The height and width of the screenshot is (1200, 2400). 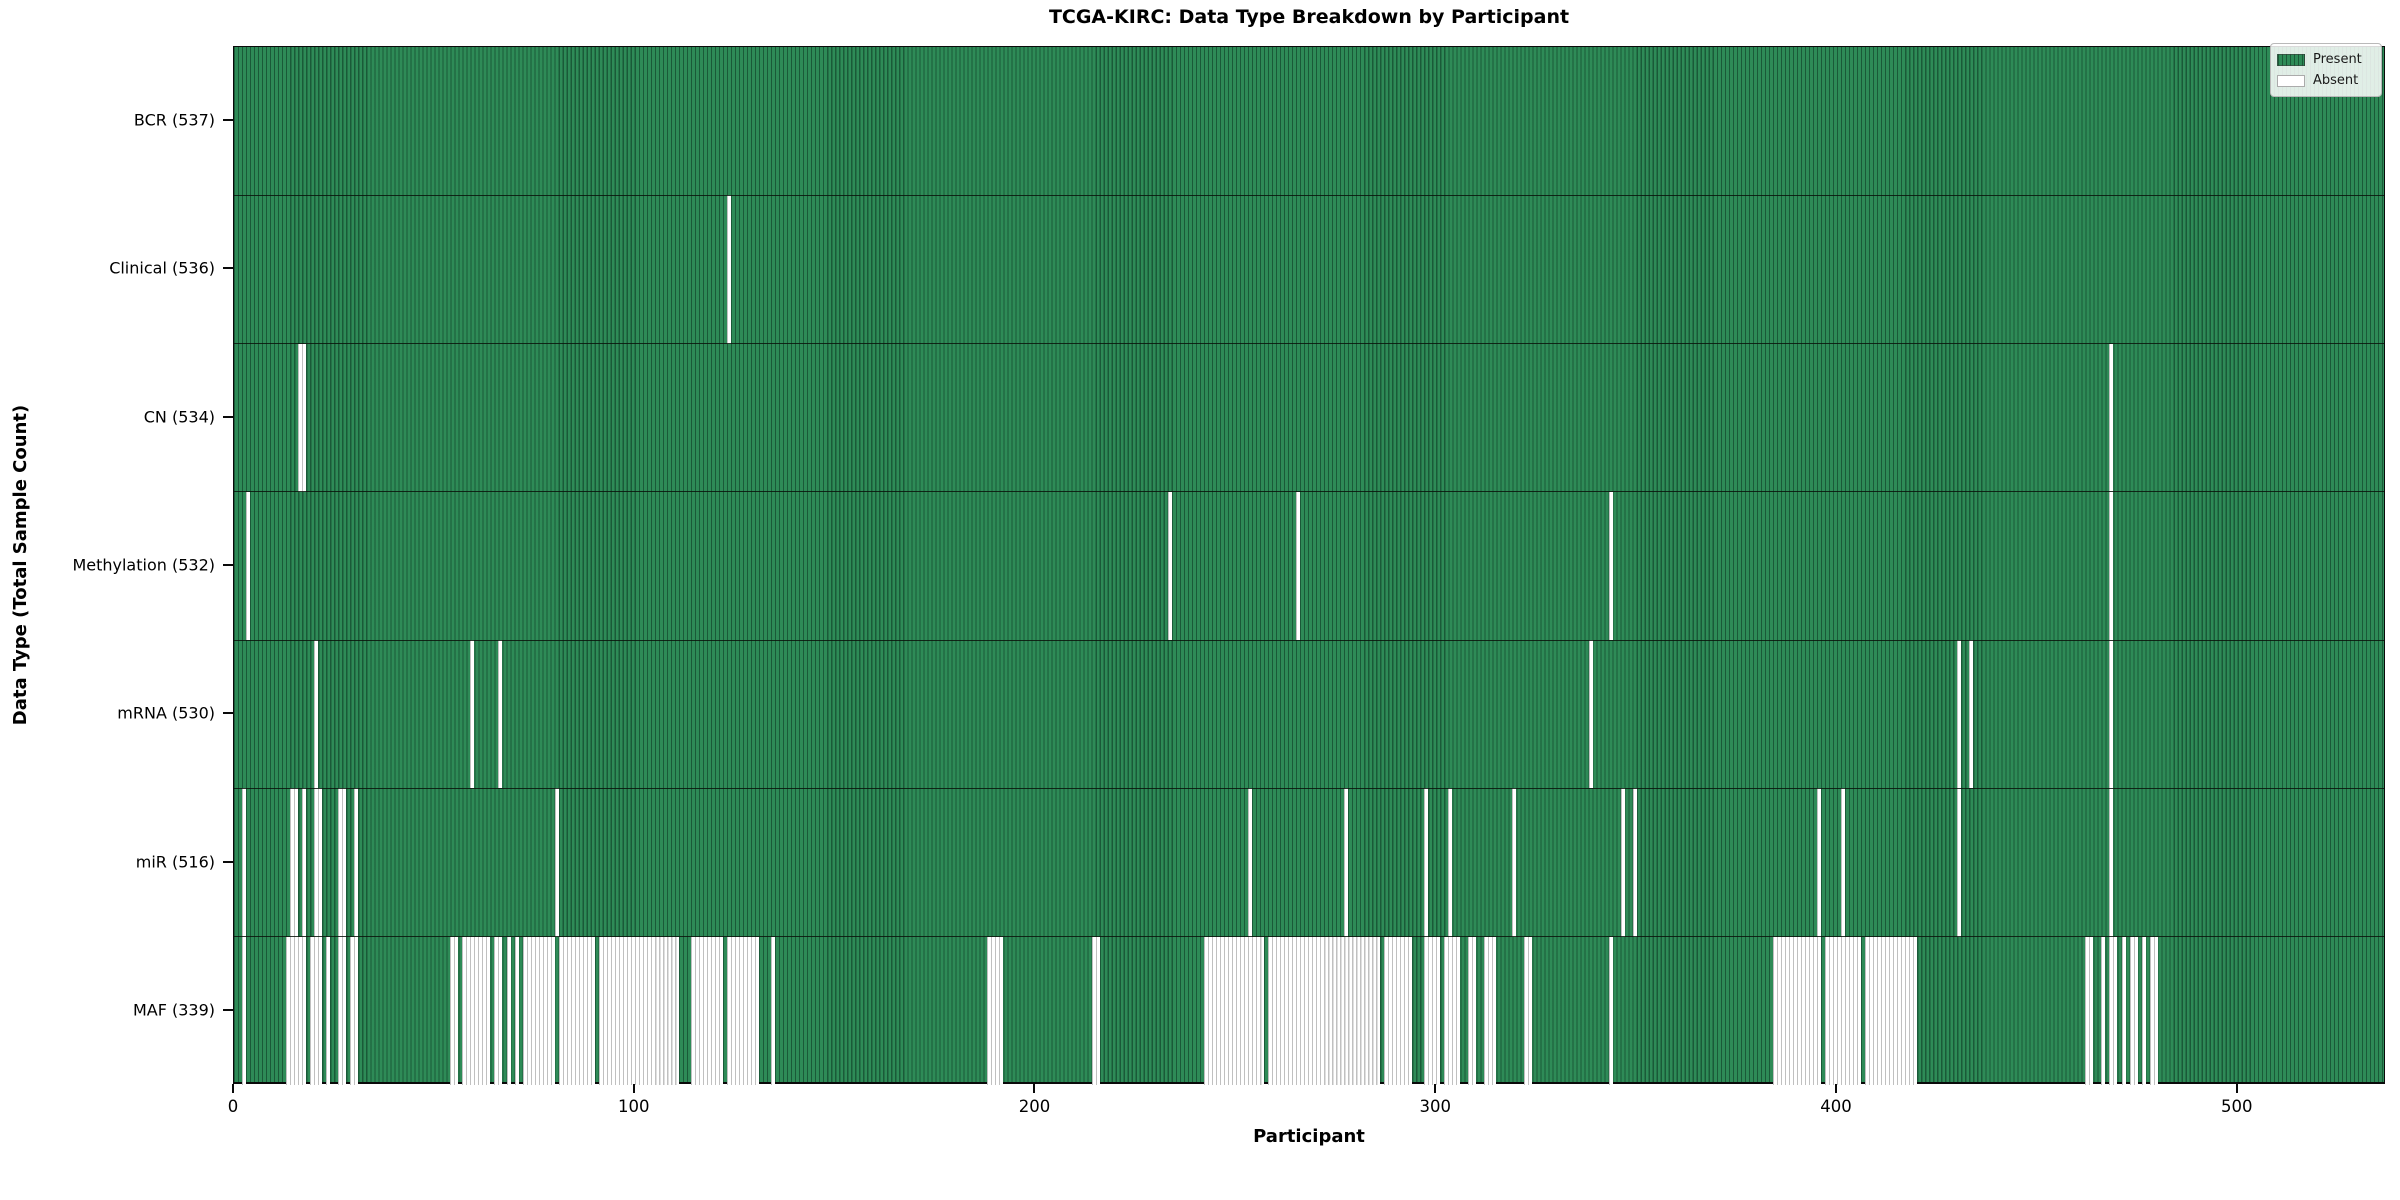 I want to click on y-tick-label-MAF: MAF (339), so click(x=173, y=1010).